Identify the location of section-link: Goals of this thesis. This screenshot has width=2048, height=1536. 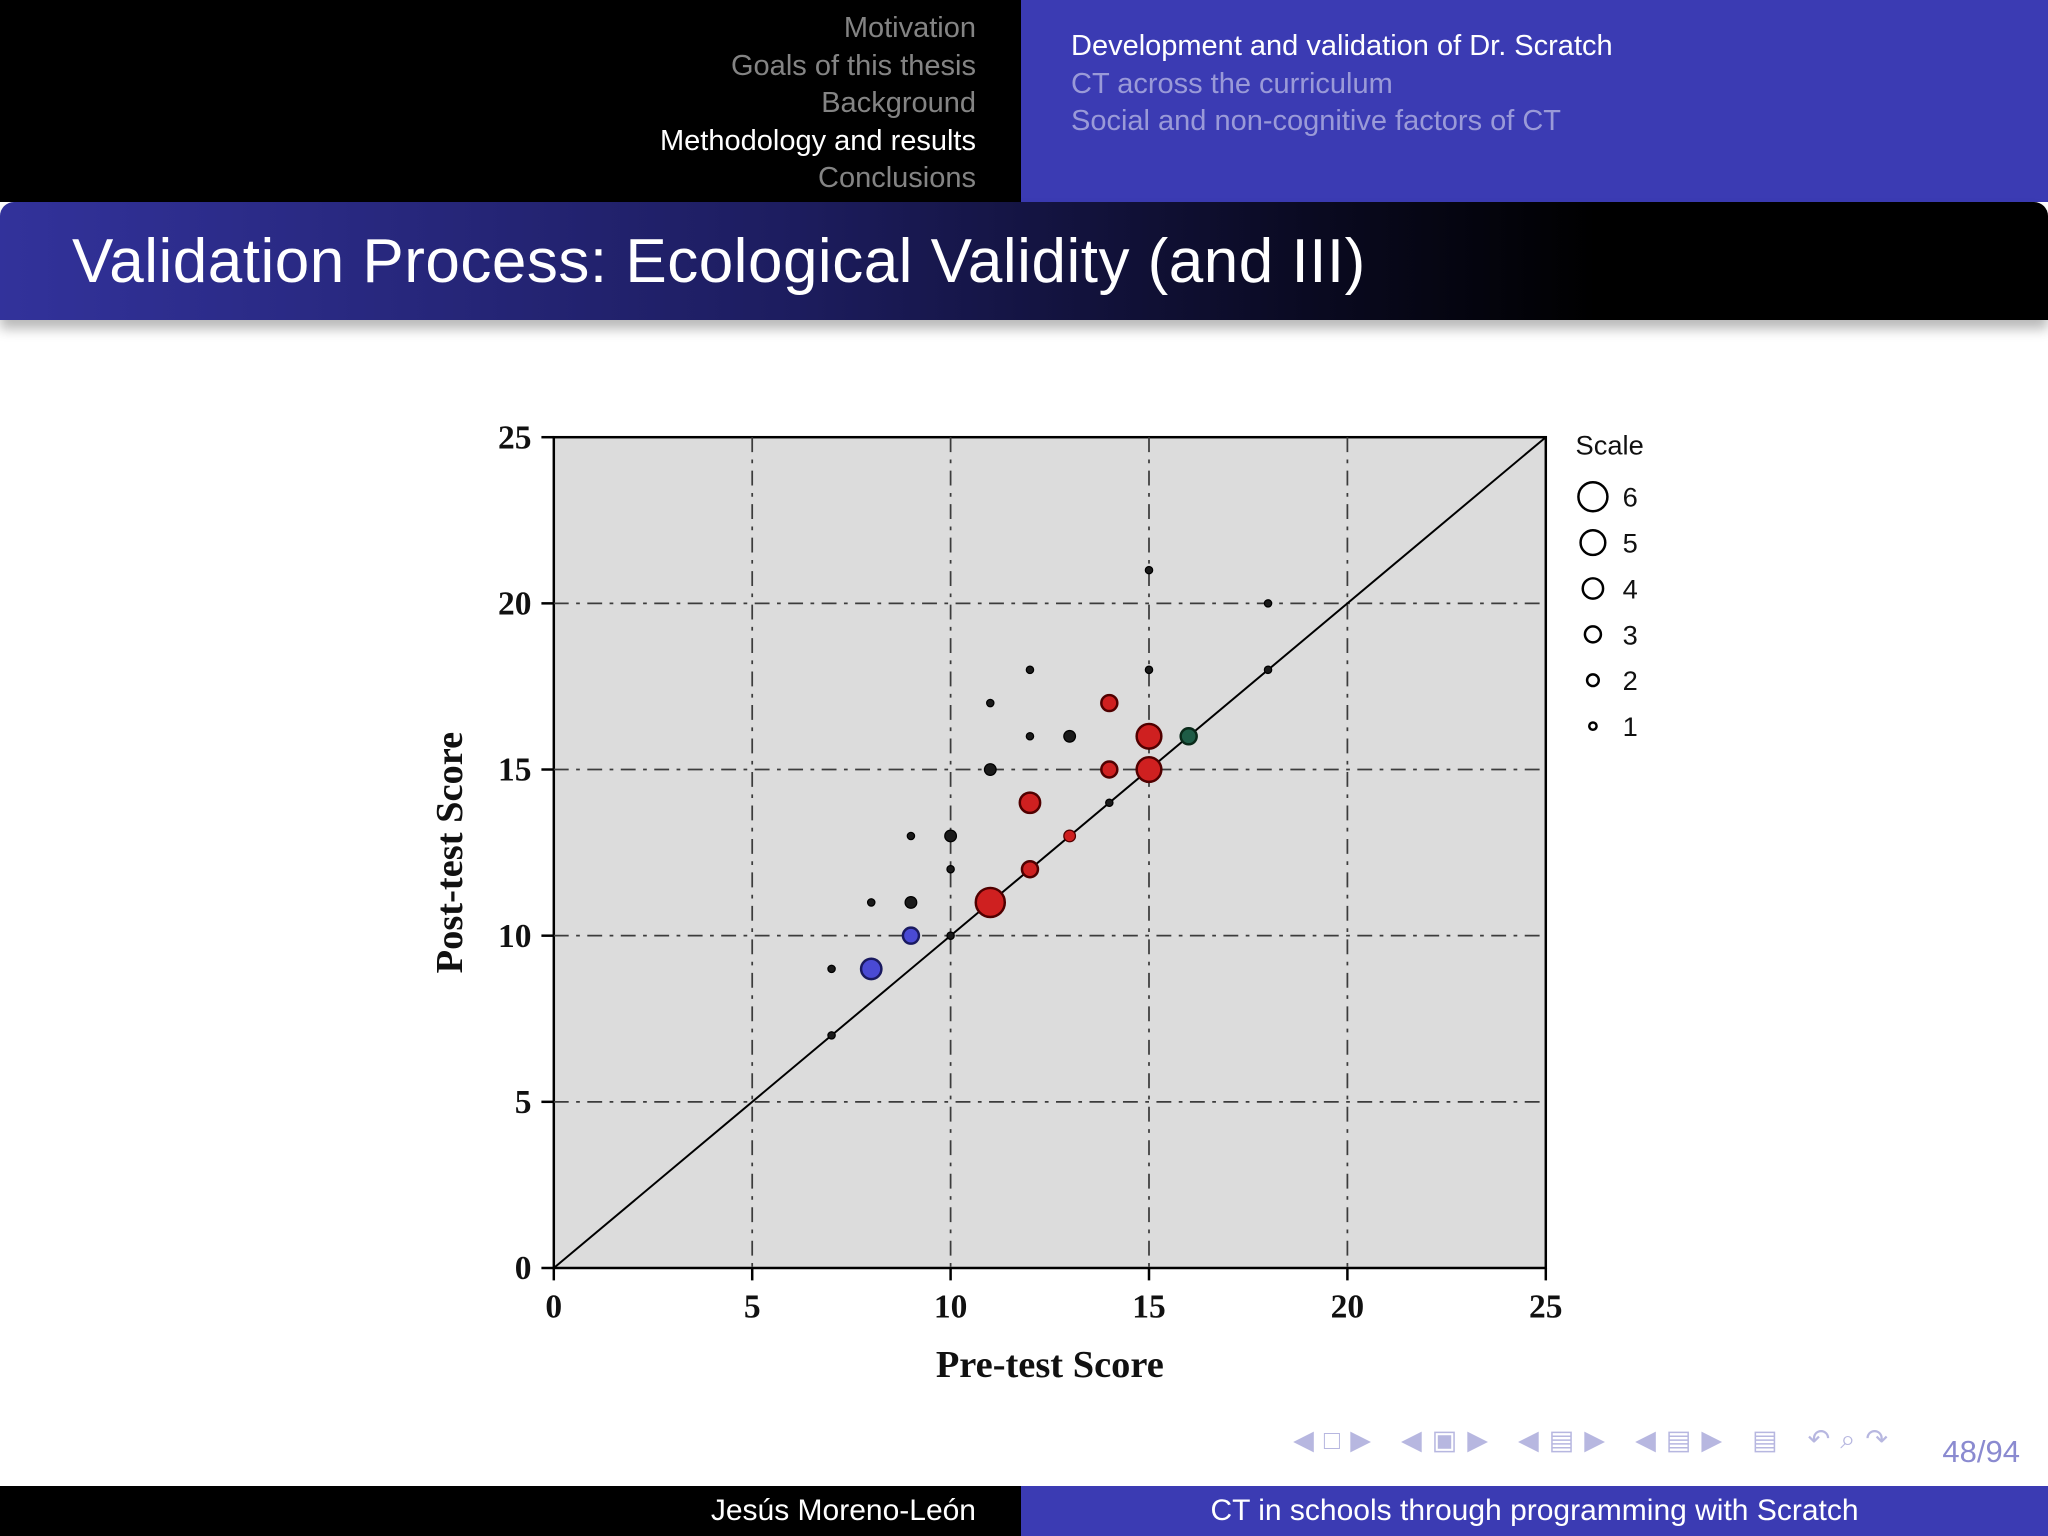
(853, 65).